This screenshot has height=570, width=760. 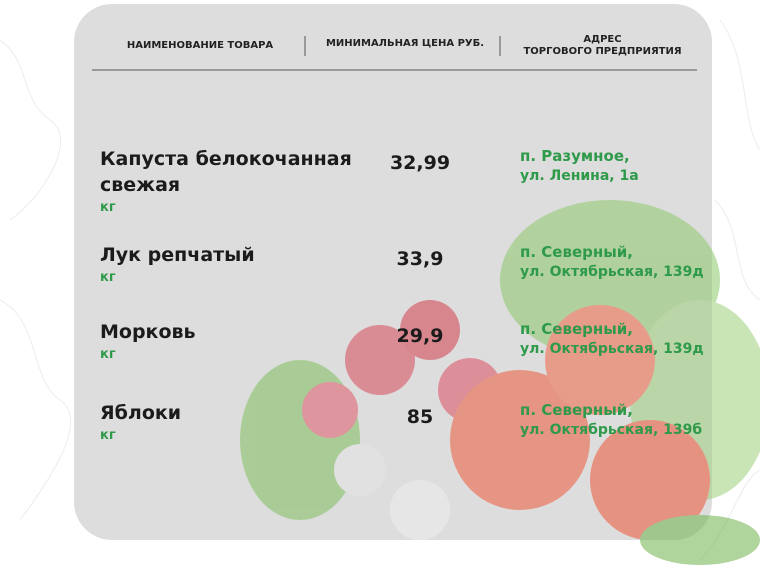 I want to click on price: 32,99, so click(x=420, y=163).